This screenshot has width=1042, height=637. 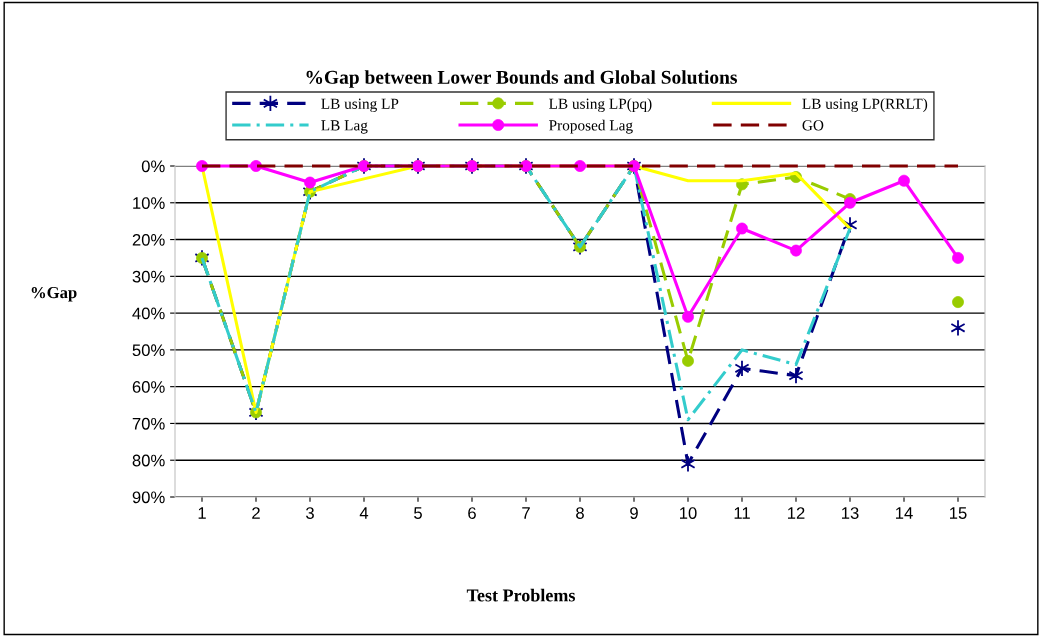 What do you see at coordinates (688, 513) in the screenshot?
I see `x-tick-label: 10` at bounding box center [688, 513].